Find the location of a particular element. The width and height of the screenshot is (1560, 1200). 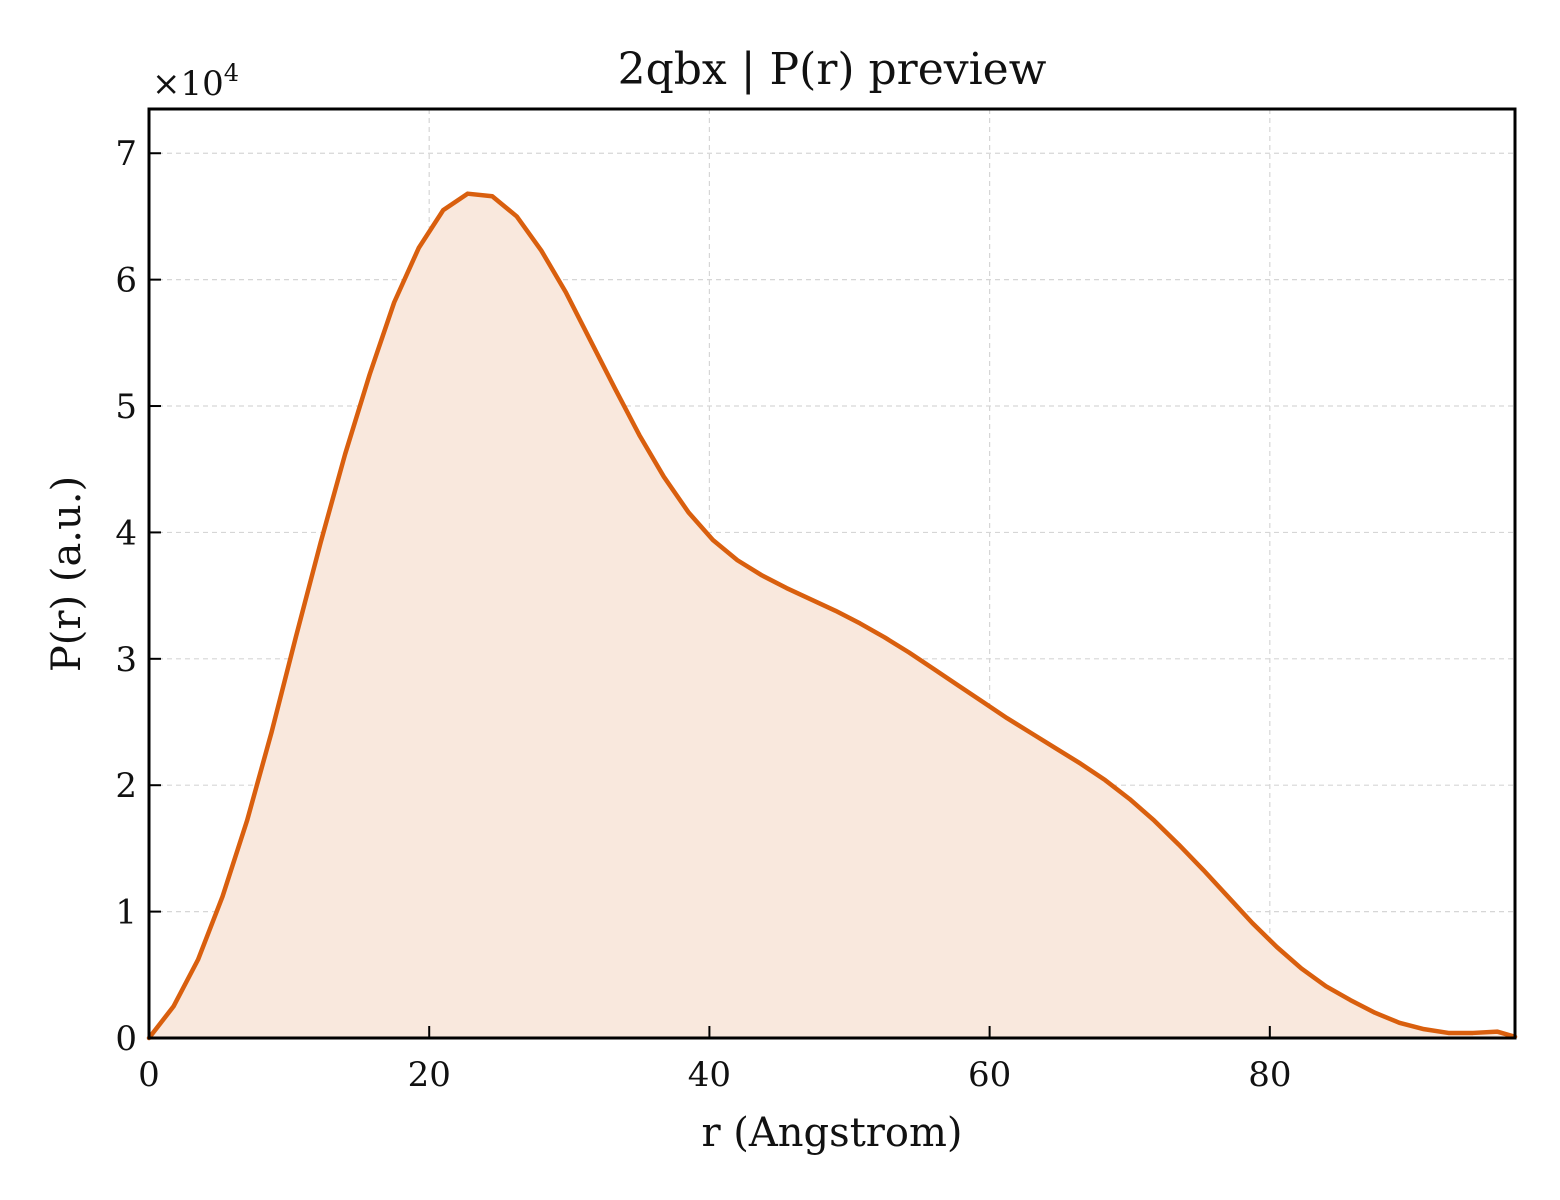

x-tick-label: 20 is located at coordinates (429, 1075).